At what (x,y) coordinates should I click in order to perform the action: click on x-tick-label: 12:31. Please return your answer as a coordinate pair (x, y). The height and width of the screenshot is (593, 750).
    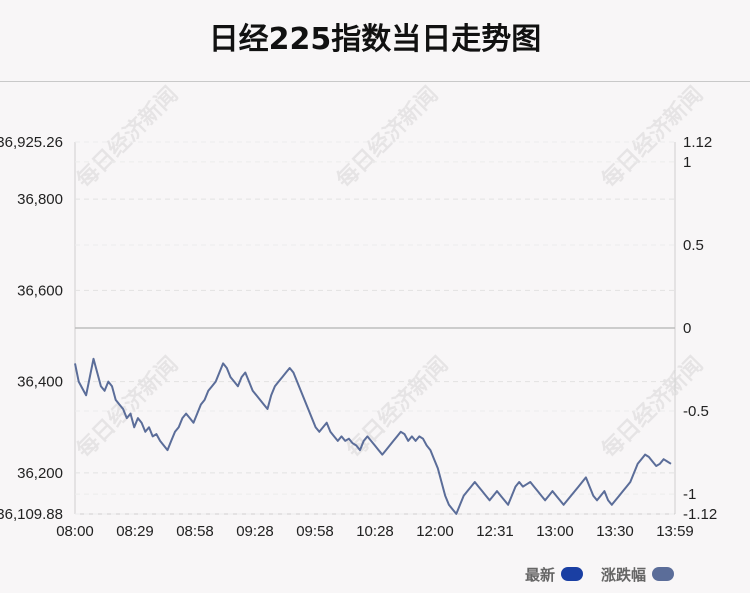
    Looking at the image, I should click on (495, 531).